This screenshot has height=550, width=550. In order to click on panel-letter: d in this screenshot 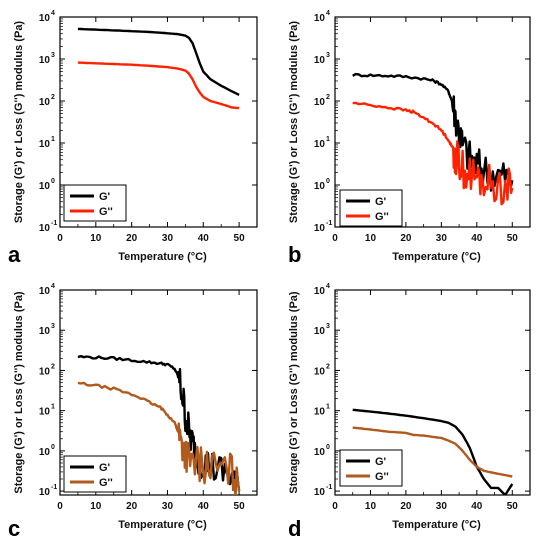, I will do `click(294, 528)`.